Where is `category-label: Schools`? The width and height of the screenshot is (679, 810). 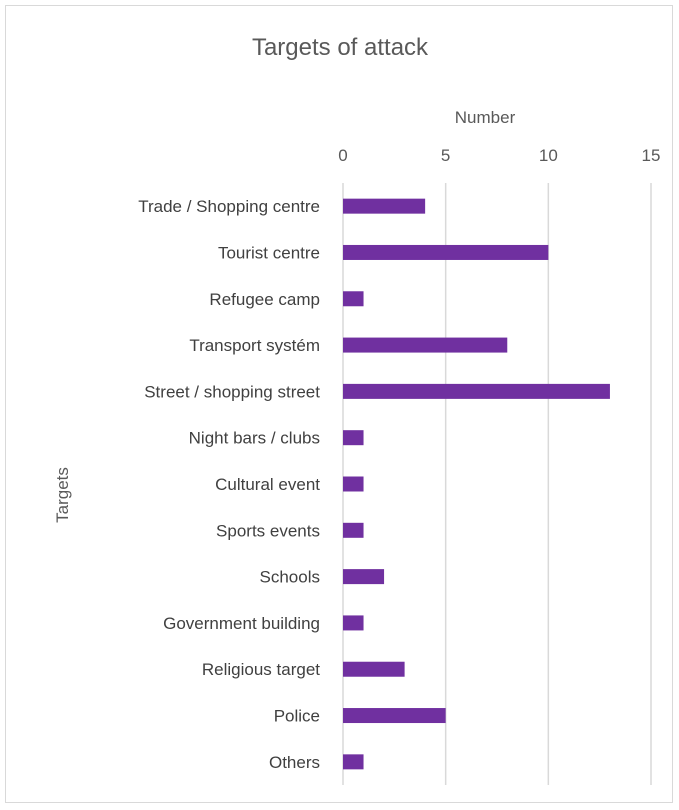 category-label: Schools is located at coordinates (290, 577).